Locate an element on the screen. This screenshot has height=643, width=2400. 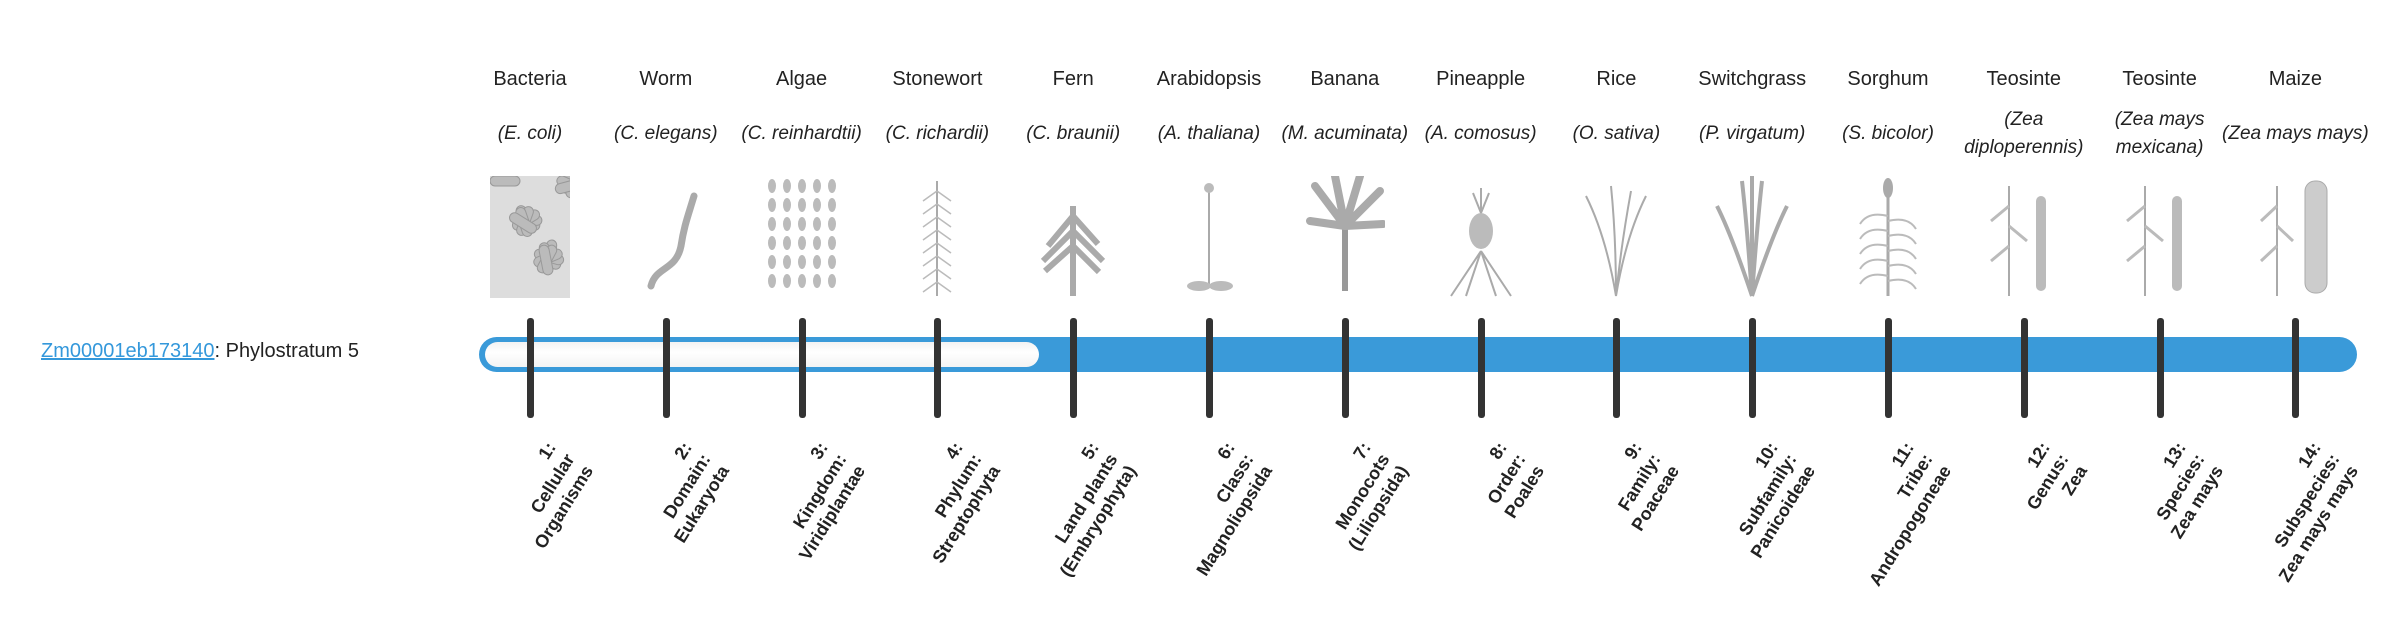
fern-icon is located at coordinates (1073, 251).